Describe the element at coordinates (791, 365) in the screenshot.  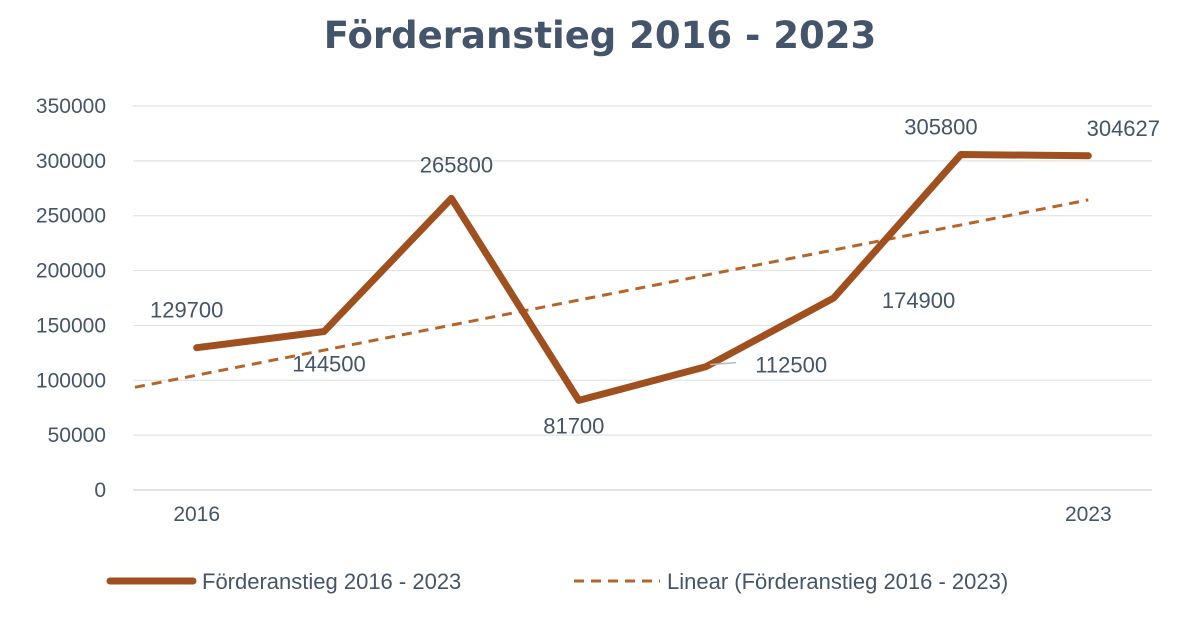
I see `data-label: 112500` at that location.